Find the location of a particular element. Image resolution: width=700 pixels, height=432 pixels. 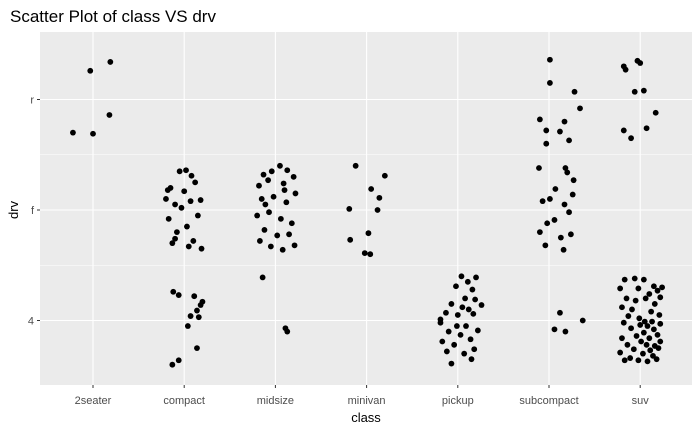

y-axis-ticks: 4 f r is located at coordinates (34, 211).